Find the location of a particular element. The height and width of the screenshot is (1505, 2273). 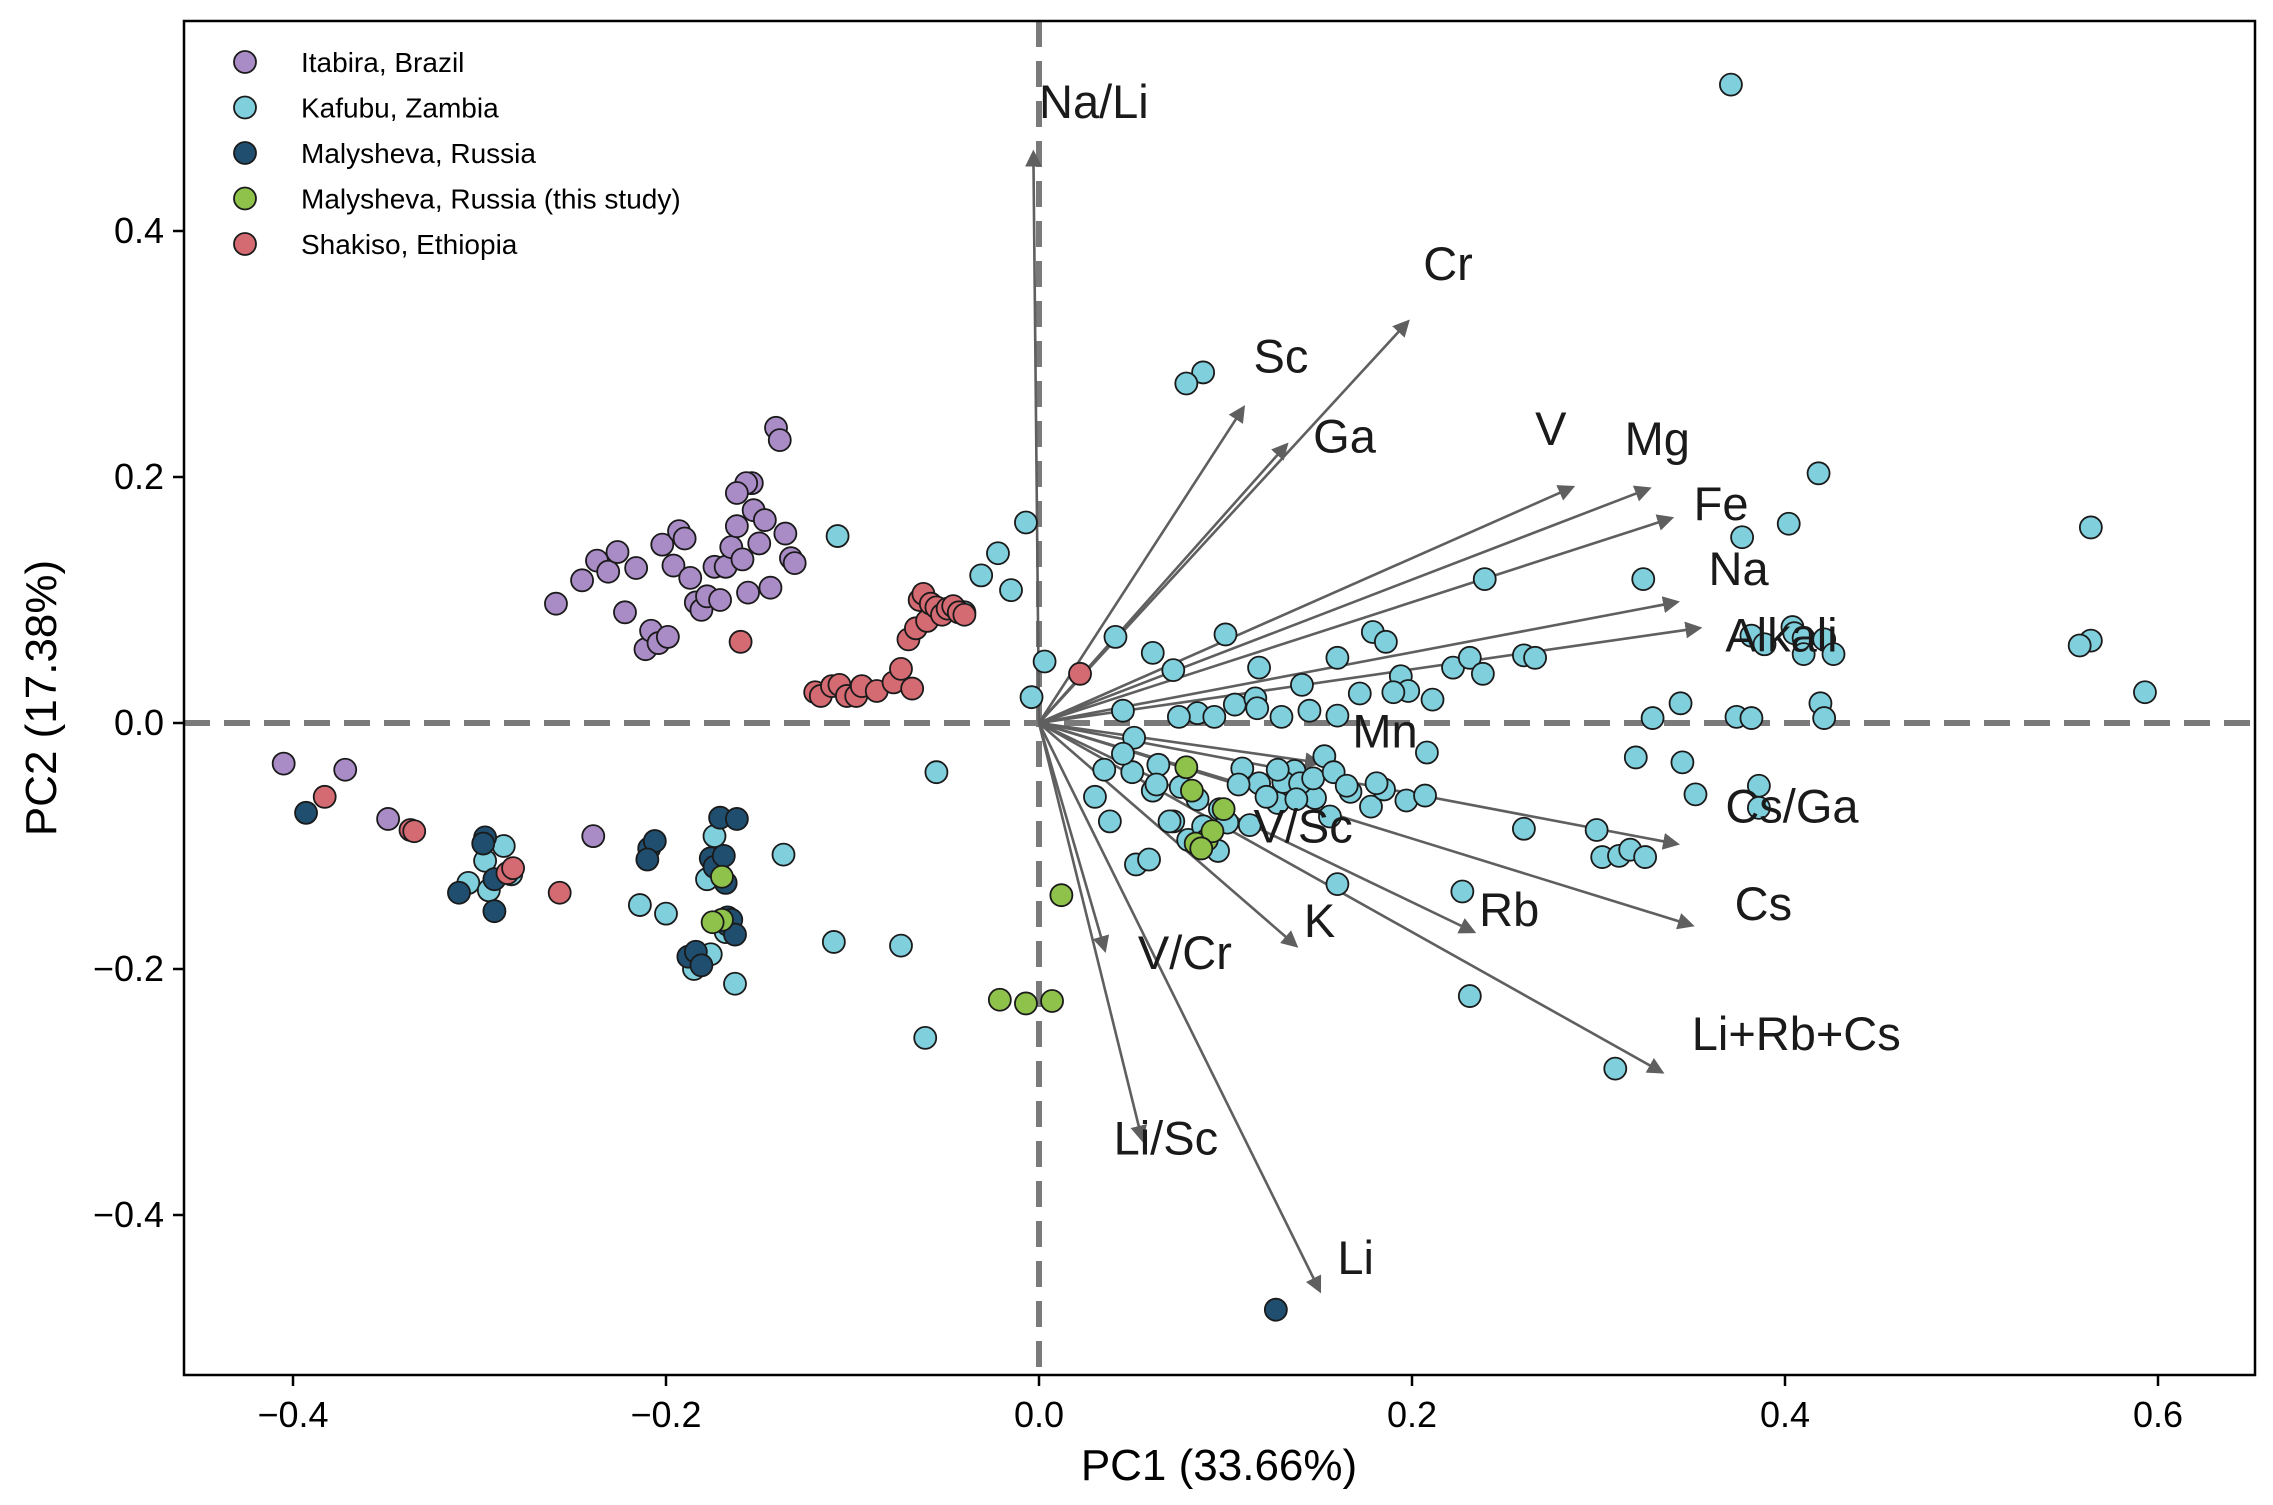

legend-item-kafubu-zambia: Kafubu, Zambia is located at coordinates (366, 108).